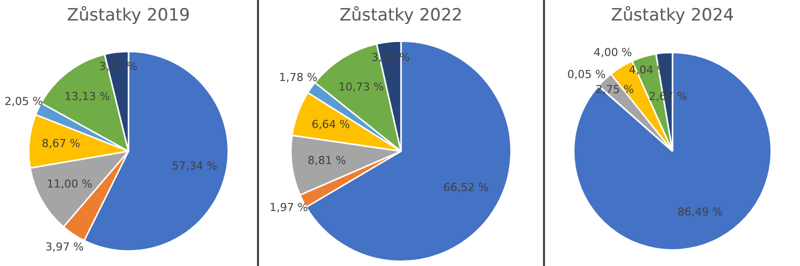  What do you see at coordinates (23, 101) in the screenshot?
I see `data-label: 2,05 %` at bounding box center [23, 101].